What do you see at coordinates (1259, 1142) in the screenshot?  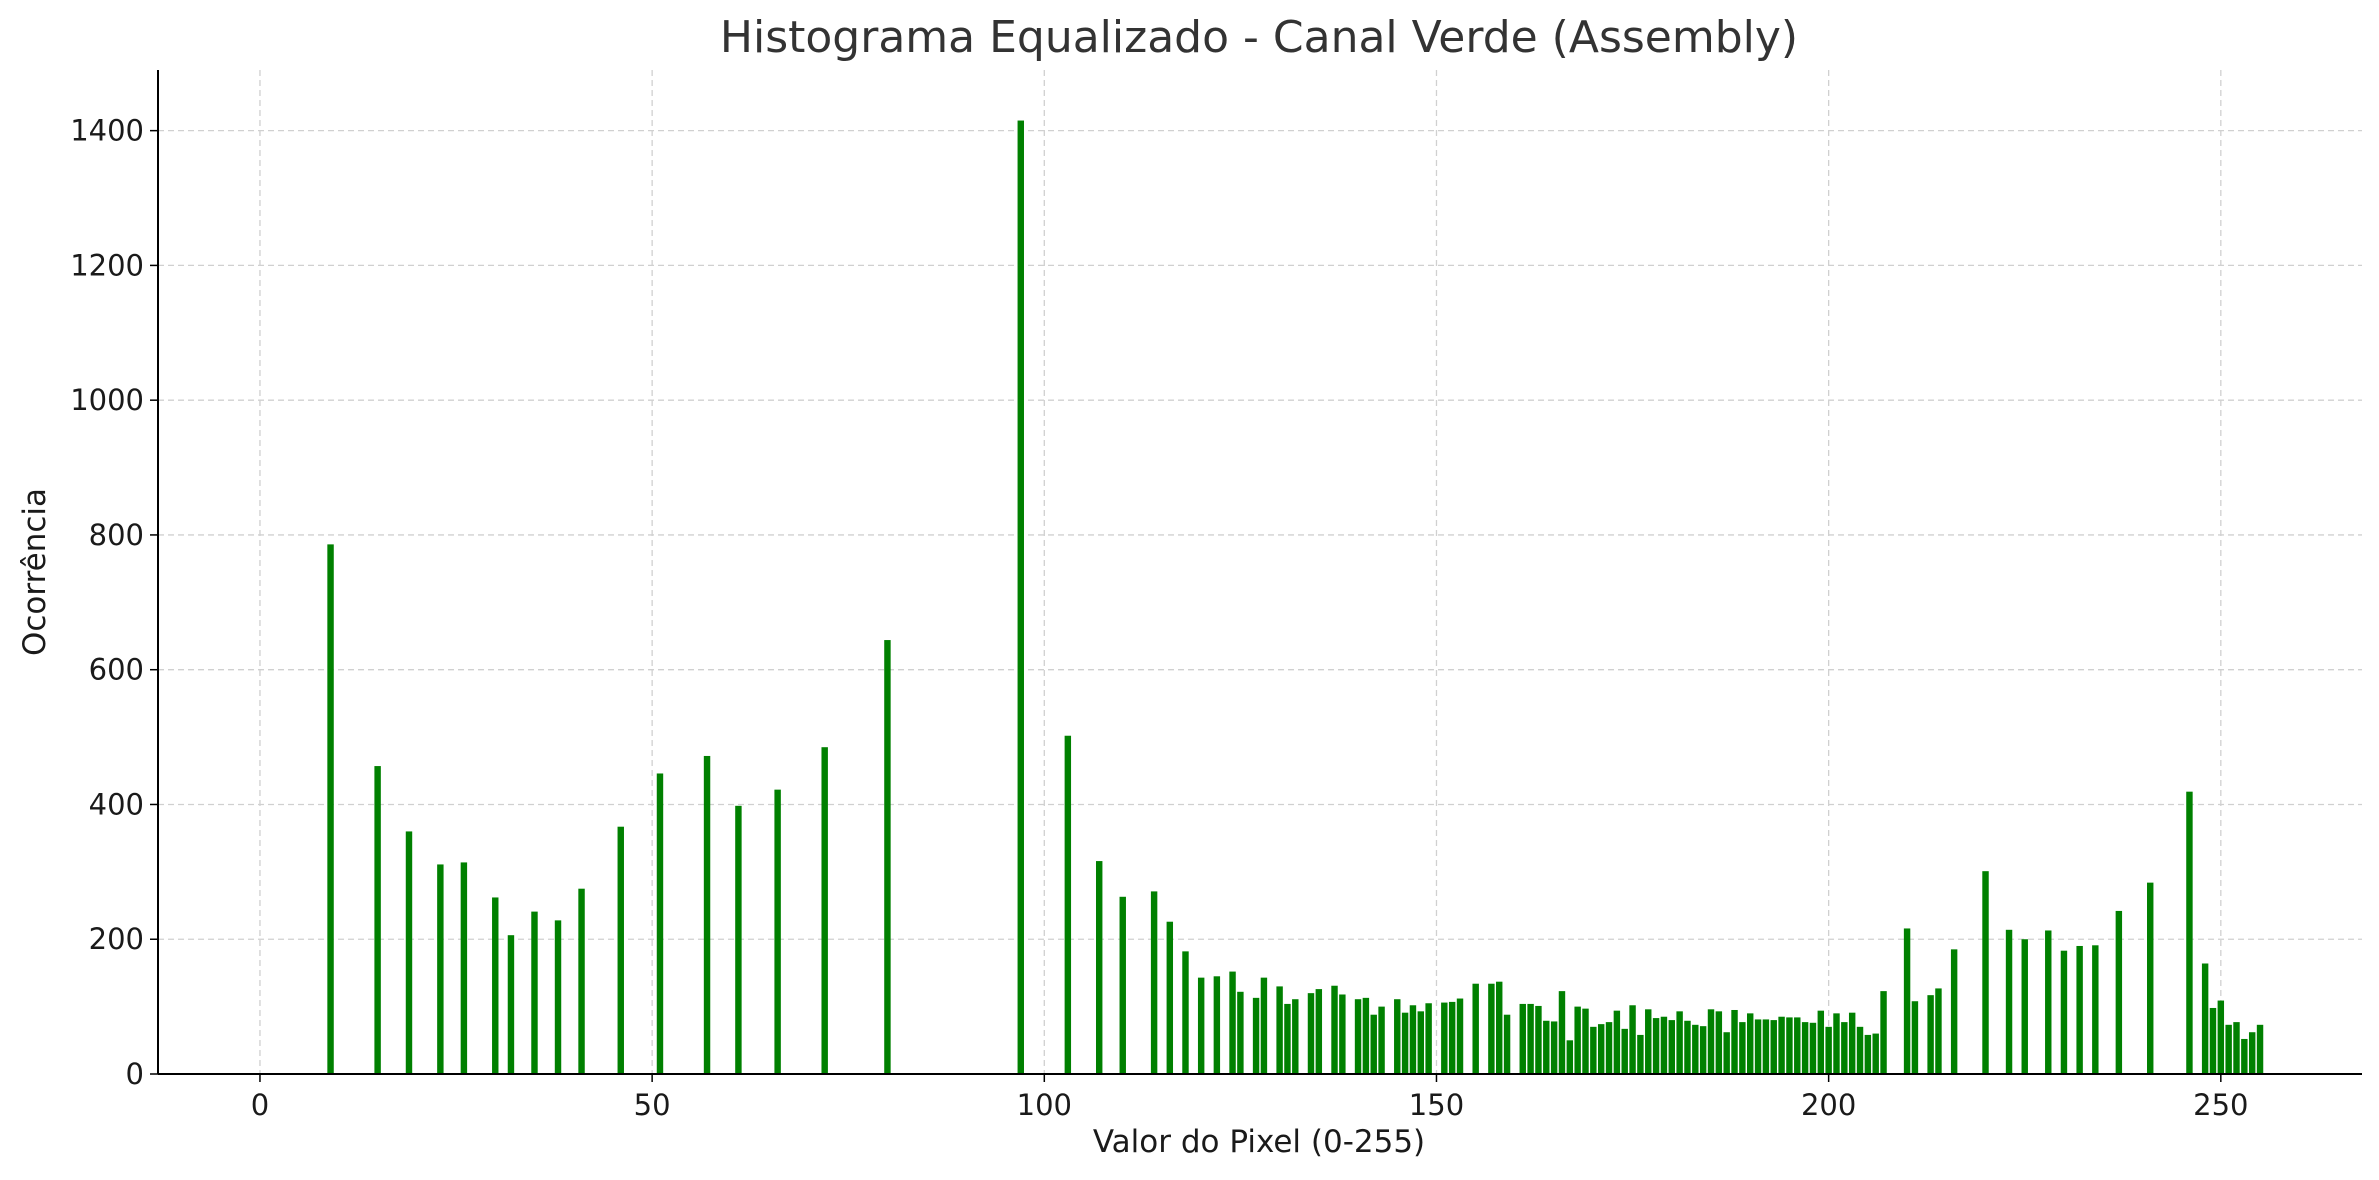 I see `x-axis-title: Valor do Pixel (0-255)` at bounding box center [1259, 1142].